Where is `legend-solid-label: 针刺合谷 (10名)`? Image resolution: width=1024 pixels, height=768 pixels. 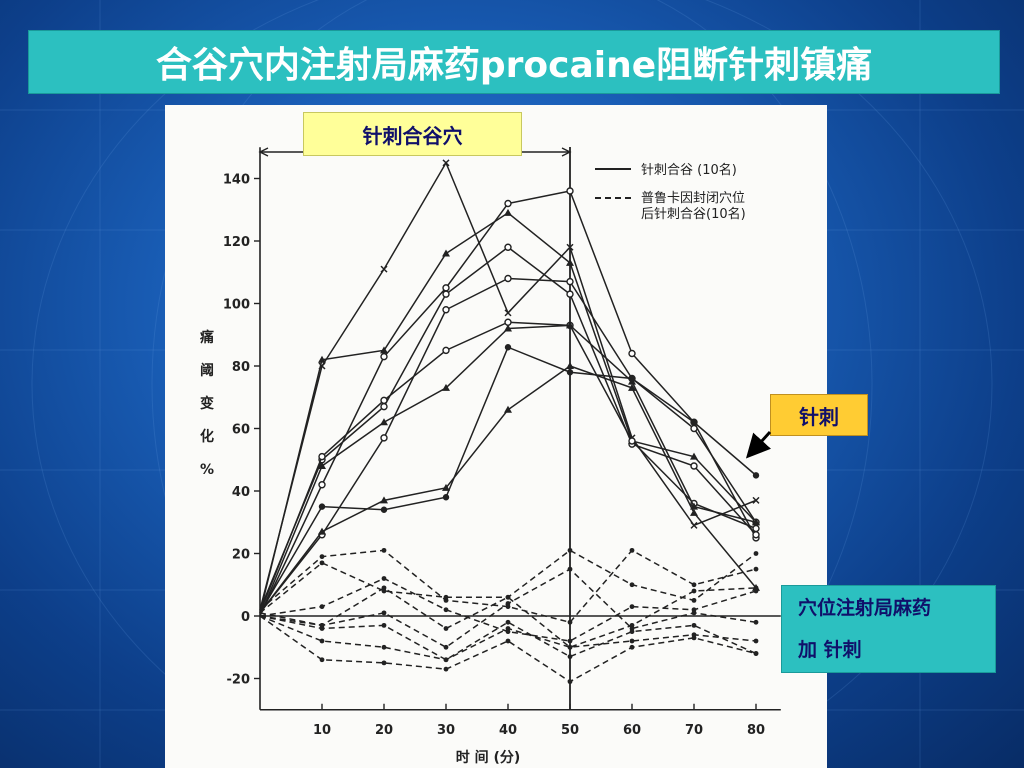 legend-solid-label: 针刺合谷 (10名) is located at coordinates (689, 170).